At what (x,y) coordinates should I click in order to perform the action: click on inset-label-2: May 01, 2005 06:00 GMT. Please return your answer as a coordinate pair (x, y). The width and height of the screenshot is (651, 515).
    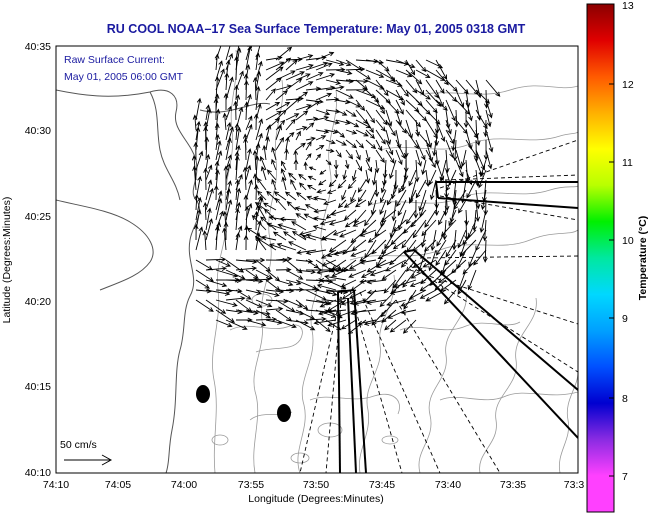
    Looking at the image, I should click on (124, 77).